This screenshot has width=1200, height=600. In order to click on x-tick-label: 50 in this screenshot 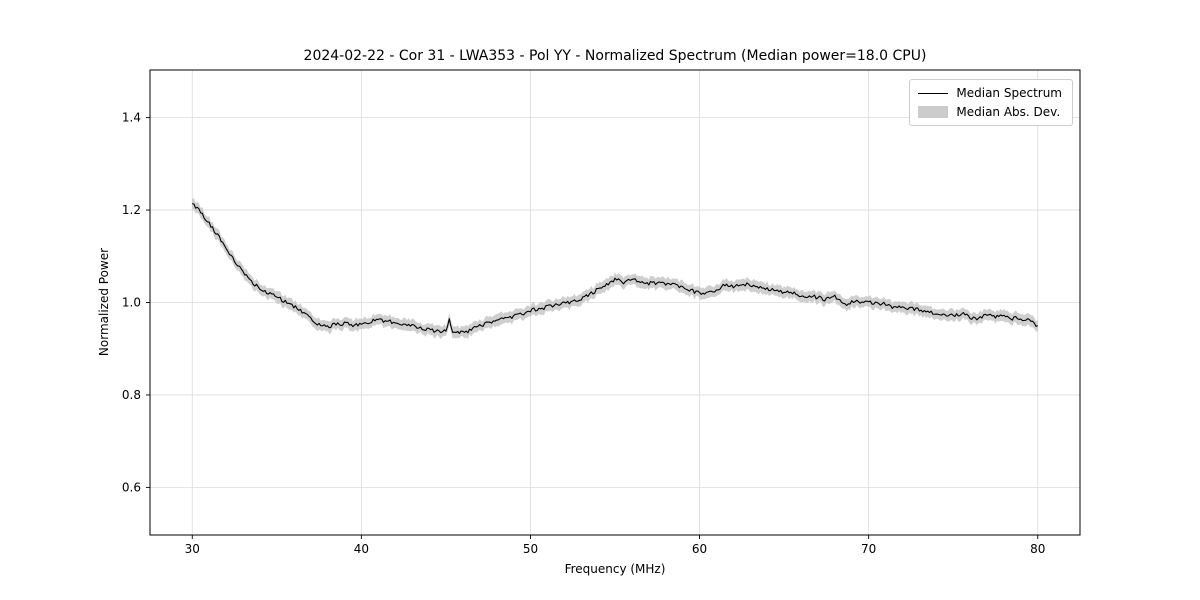, I will do `click(530, 549)`.